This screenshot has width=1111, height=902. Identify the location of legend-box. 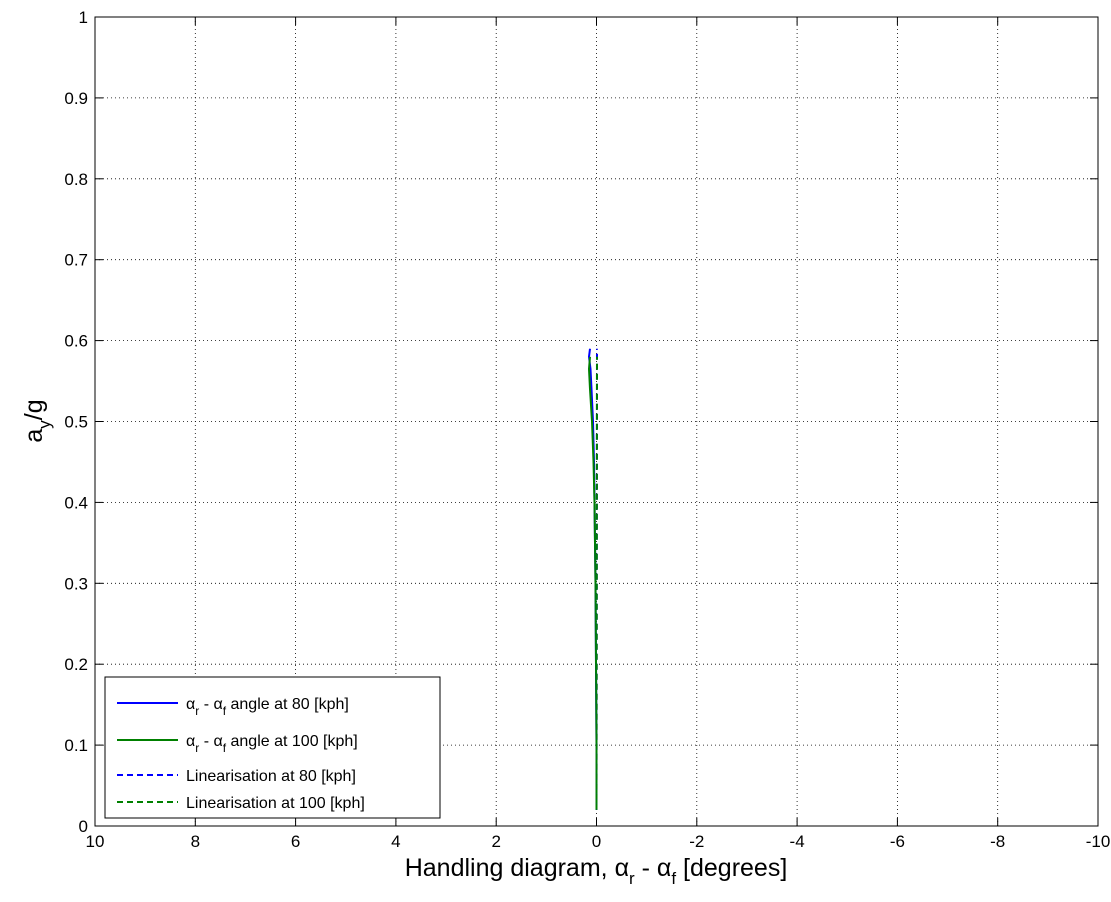
(272, 747).